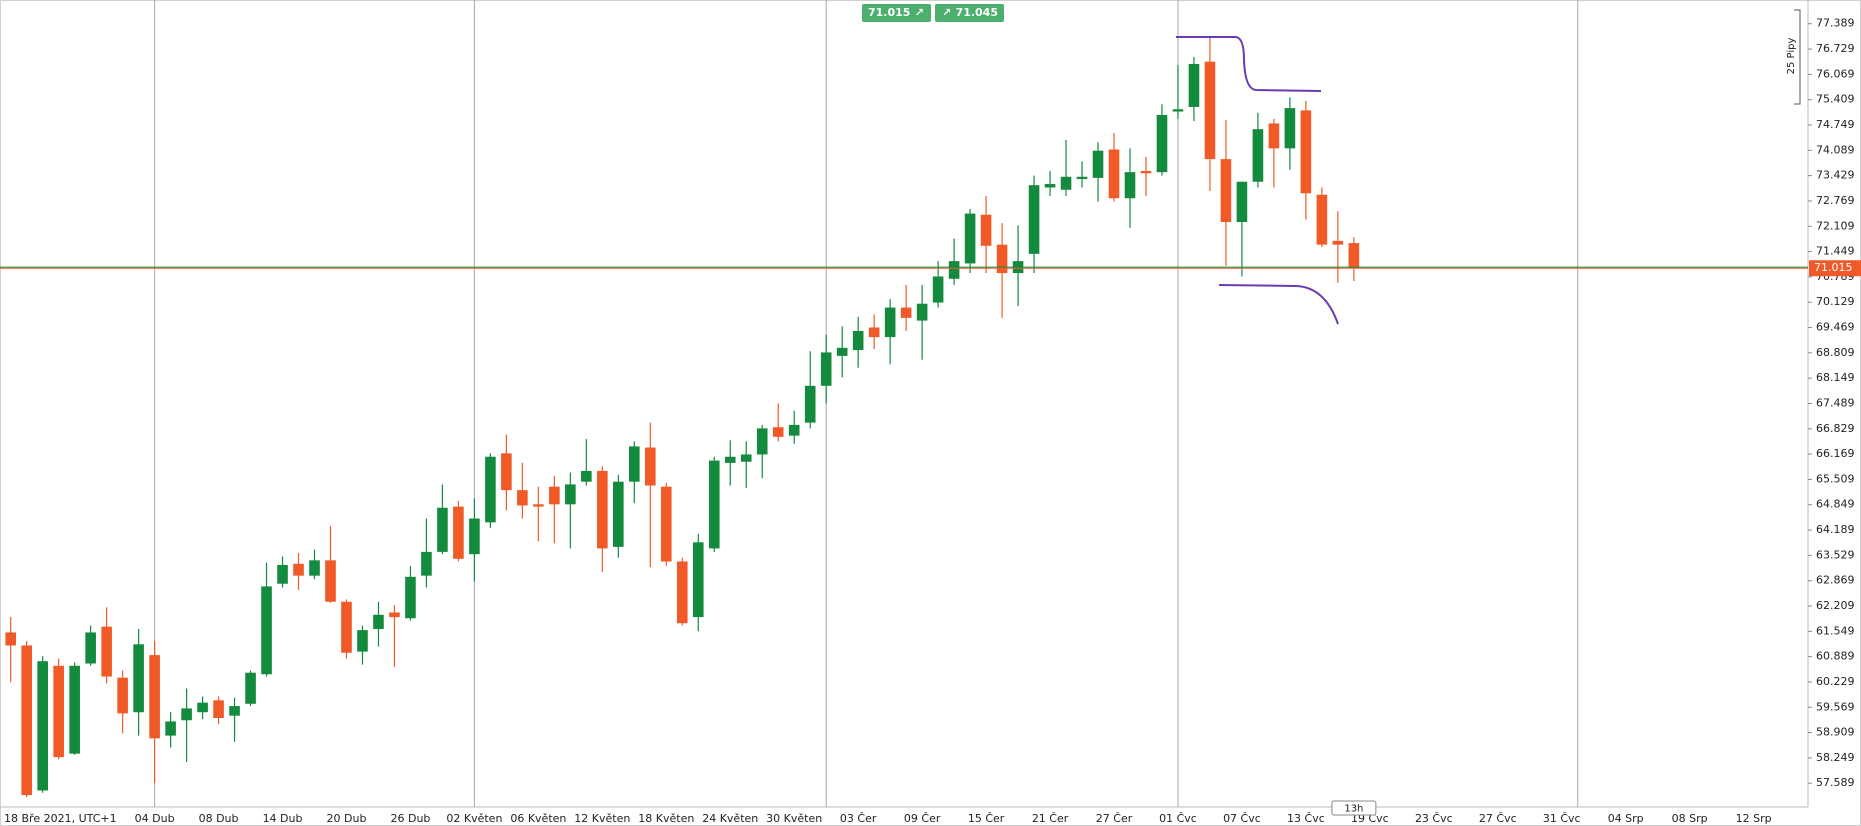 The height and width of the screenshot is (826, 1861). Describe the element at coordinates (1835, 605) in the screenshot. I see `y-tick-label: 62.209` at that location.